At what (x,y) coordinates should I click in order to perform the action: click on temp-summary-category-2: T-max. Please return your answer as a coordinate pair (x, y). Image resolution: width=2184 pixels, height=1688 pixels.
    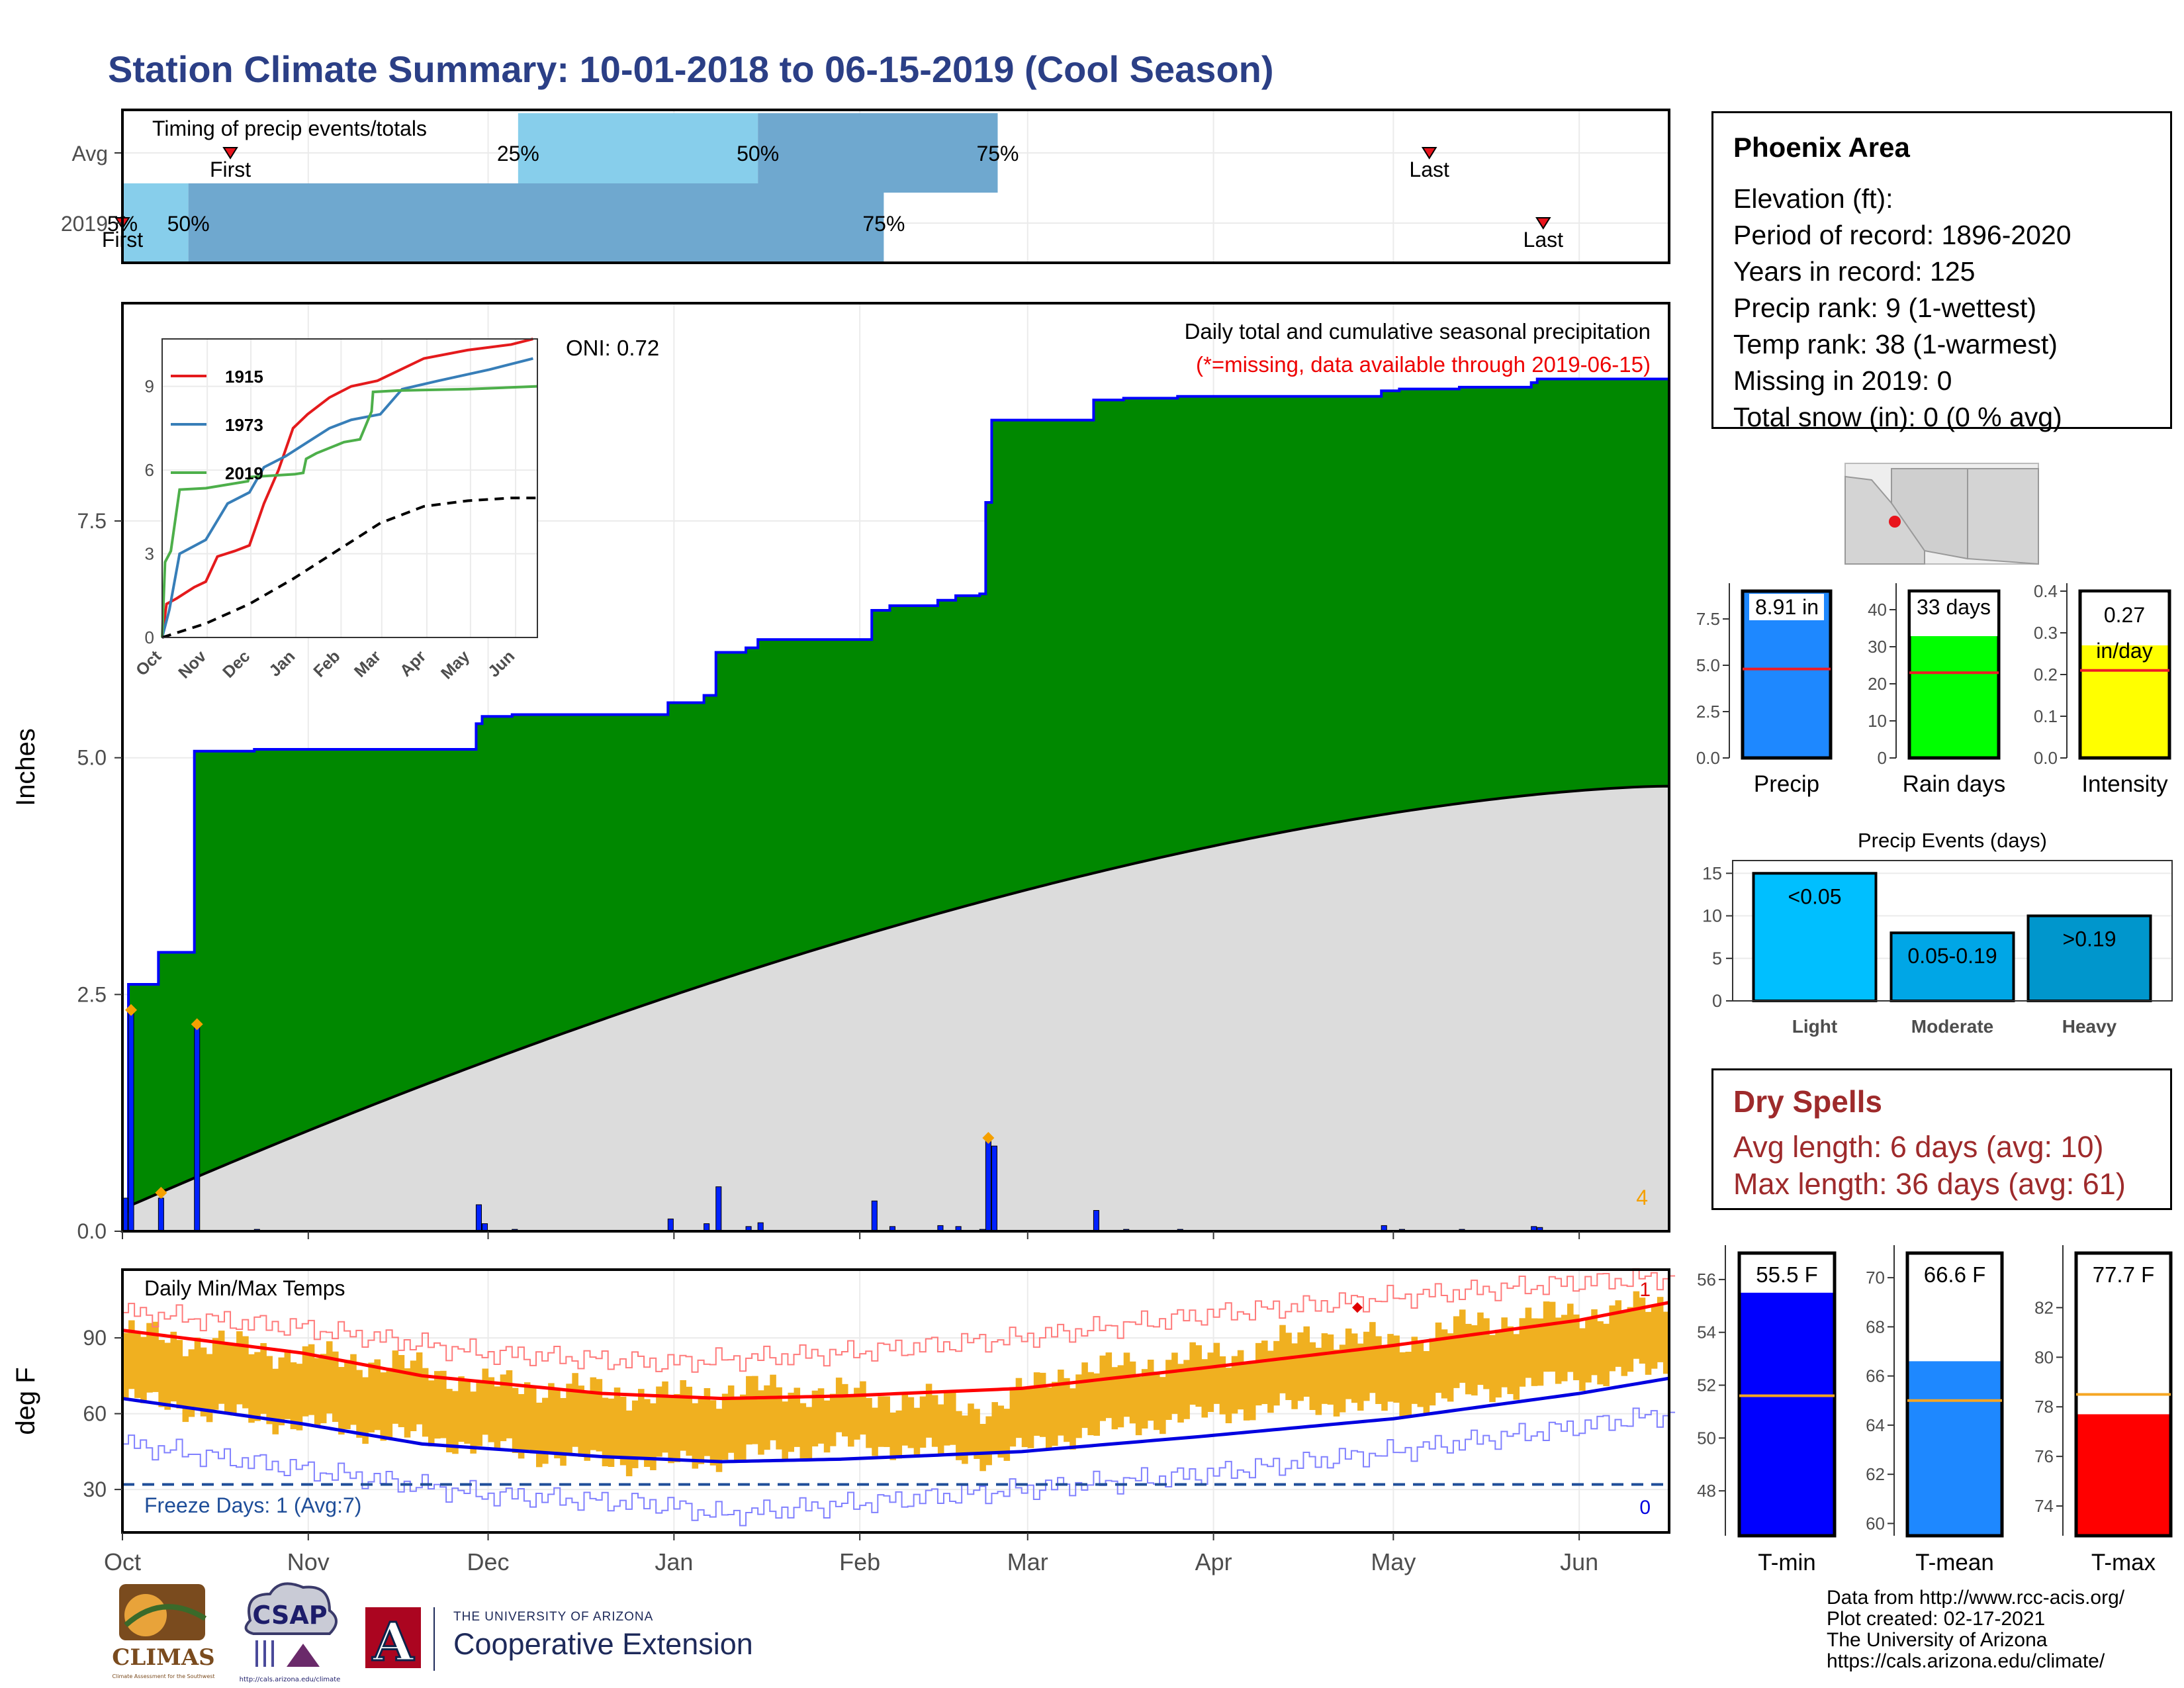
    Looking at the image, I should click on (2123, 1562).